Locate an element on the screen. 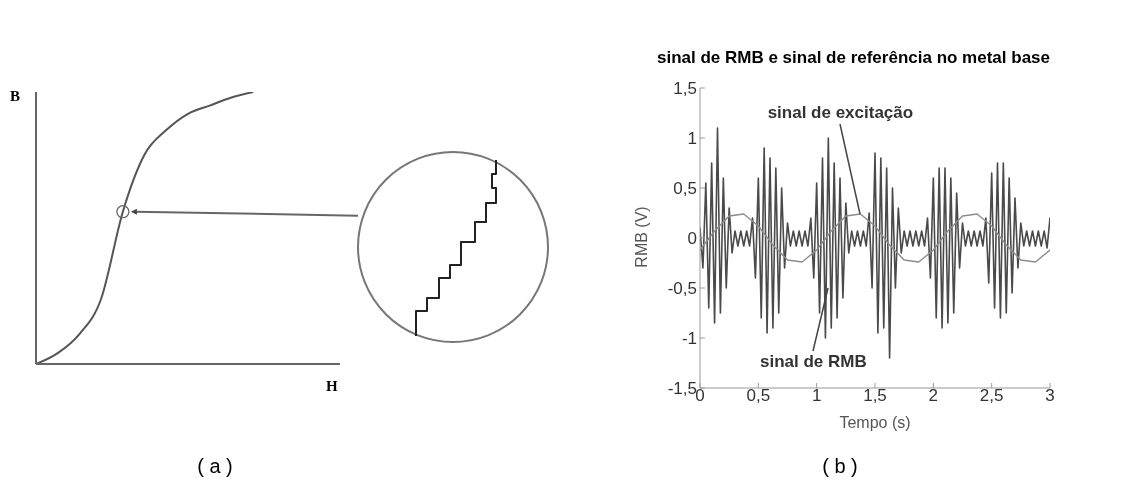 The height and width of the screenshot is (502, 1137). text: ( b ) is located at coordinates (840, 466).